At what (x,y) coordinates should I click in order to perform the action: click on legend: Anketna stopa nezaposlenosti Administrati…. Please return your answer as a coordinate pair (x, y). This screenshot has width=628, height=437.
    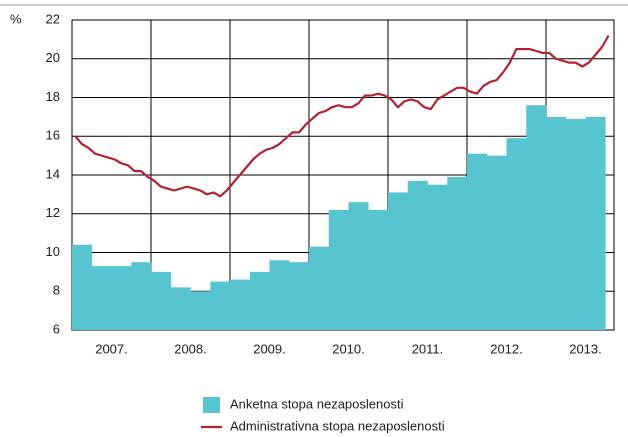
    Looking at the image, I should click on (323, 414).